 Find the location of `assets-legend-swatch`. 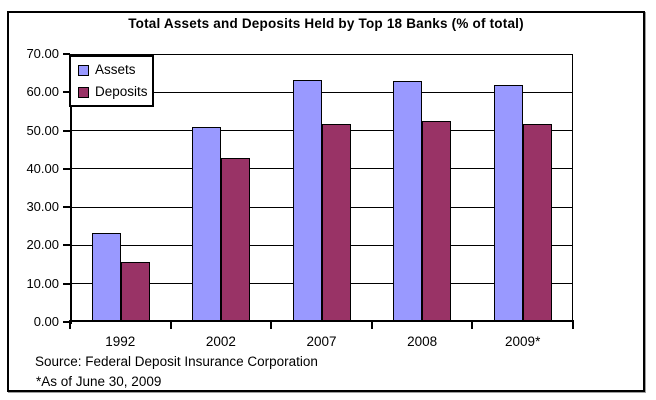

assets-legend-swatch is located at coordinates (83, 70).